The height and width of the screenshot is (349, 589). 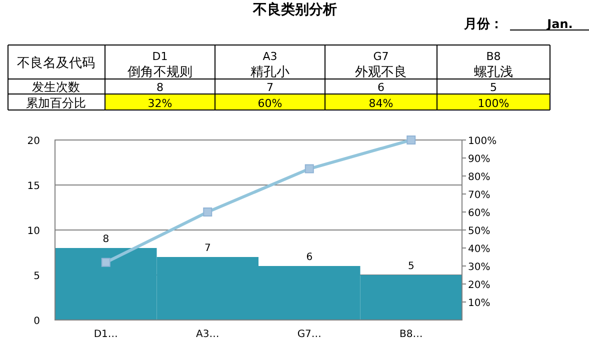 I want to click on y2-tick-label: 50%, so click(x=479, y=231).